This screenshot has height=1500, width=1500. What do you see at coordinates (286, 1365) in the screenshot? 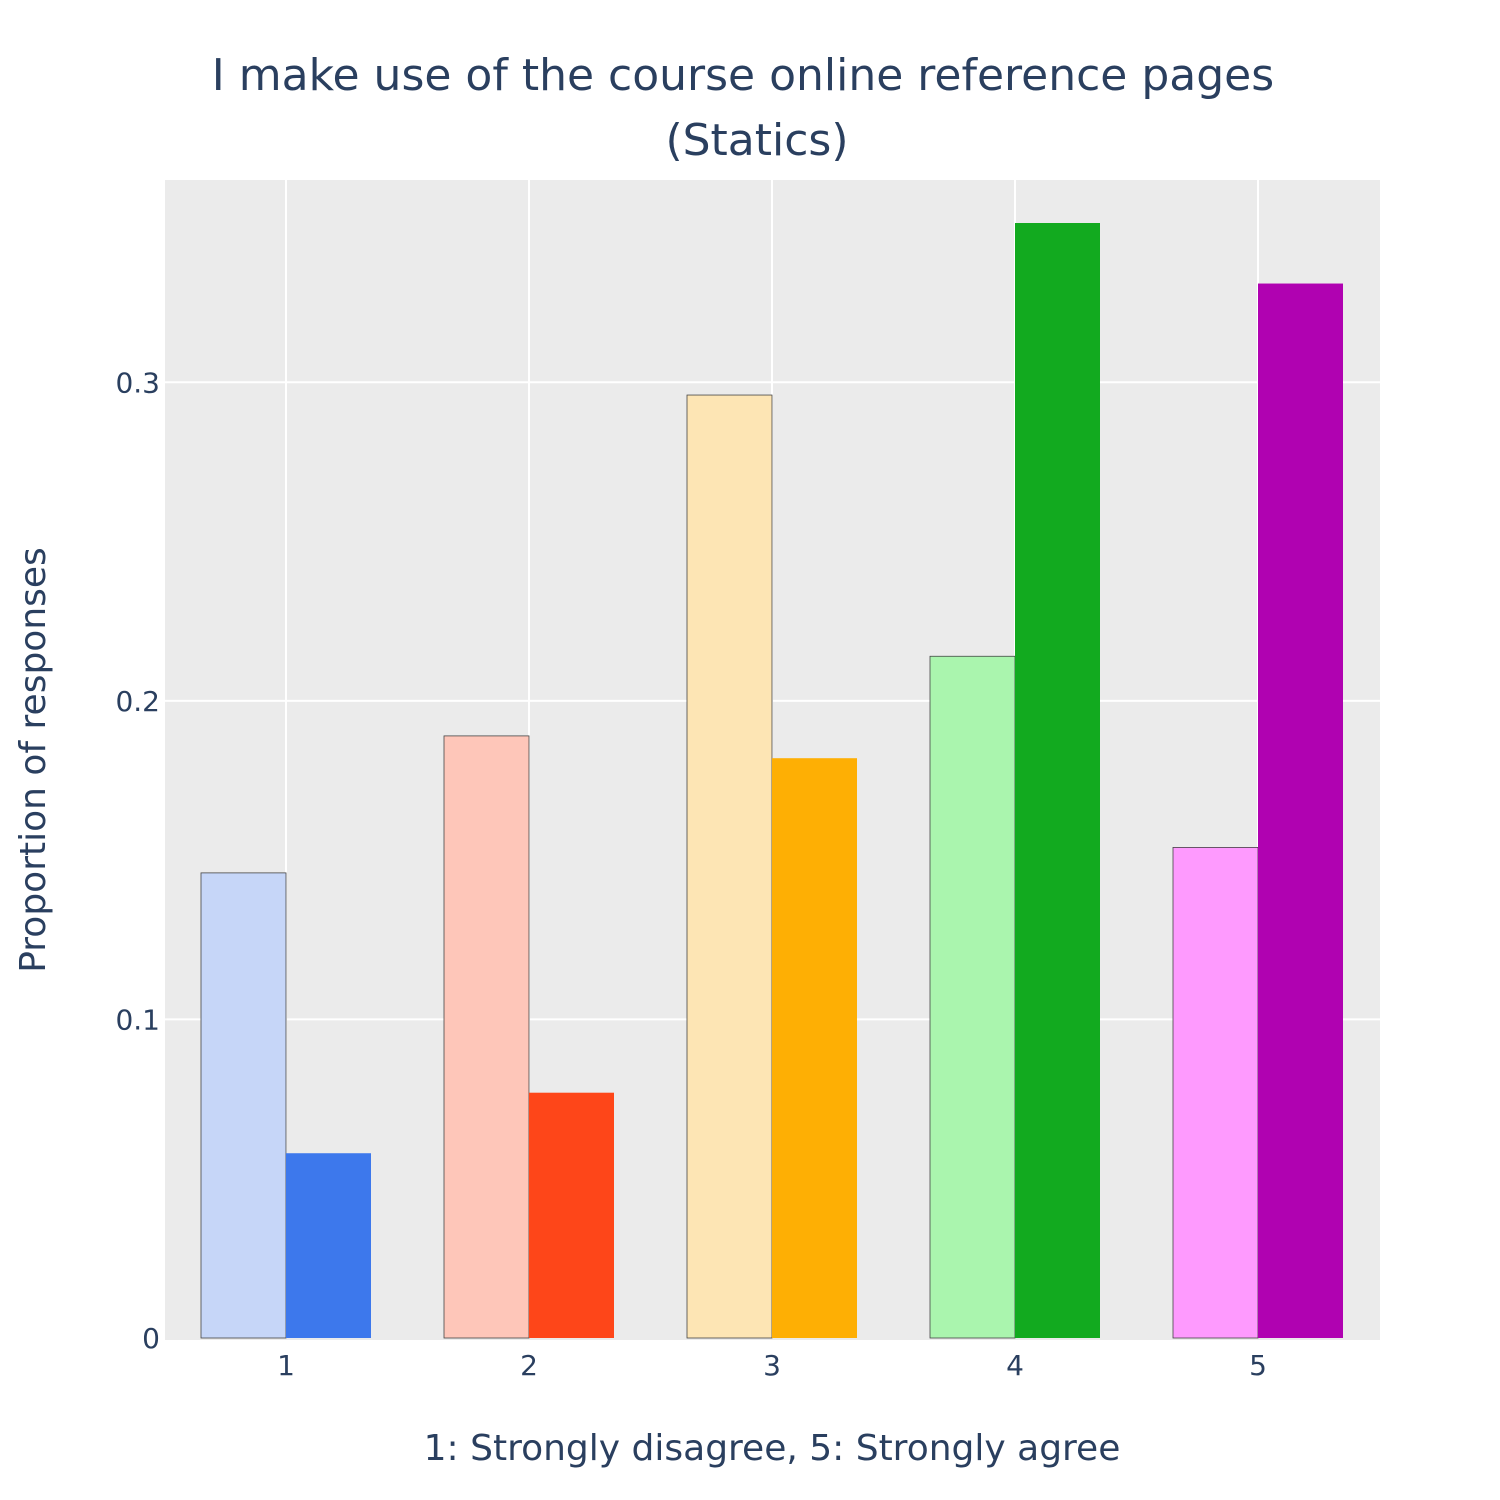
I see `x-tick-label: 1` at bounding box center [286, 1365].